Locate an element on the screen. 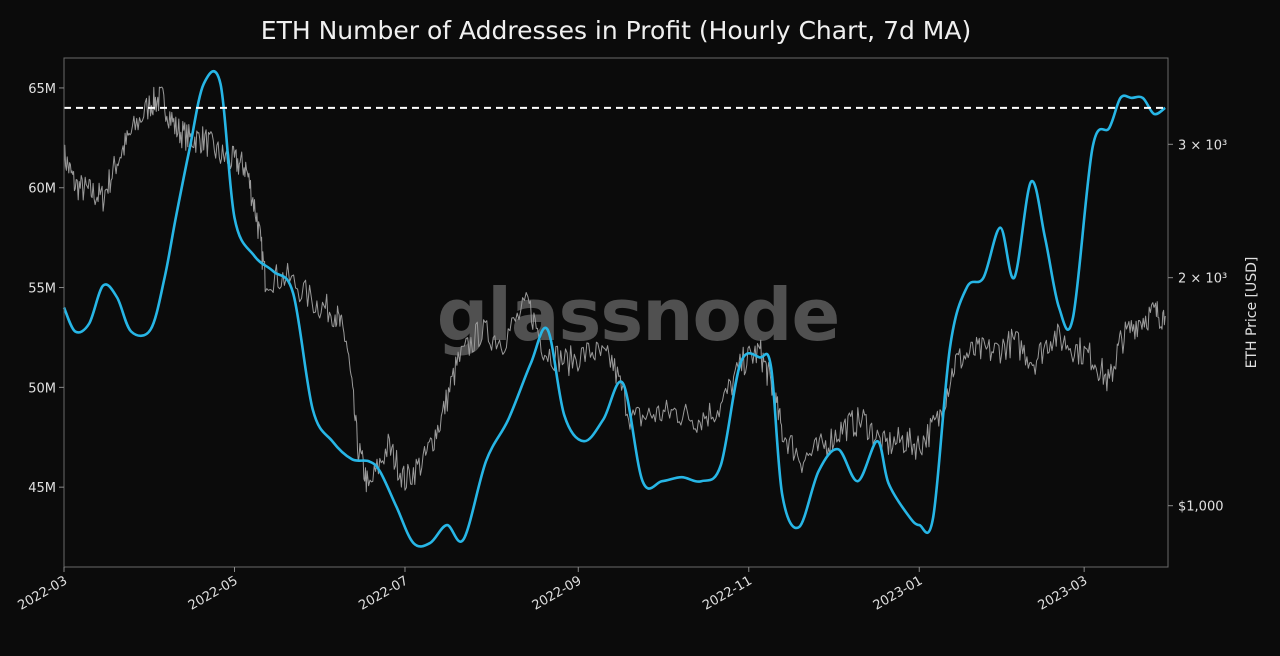 This screenshot has width=1280, height=656. watermark: glassnode is located at coordinates (638, 315).